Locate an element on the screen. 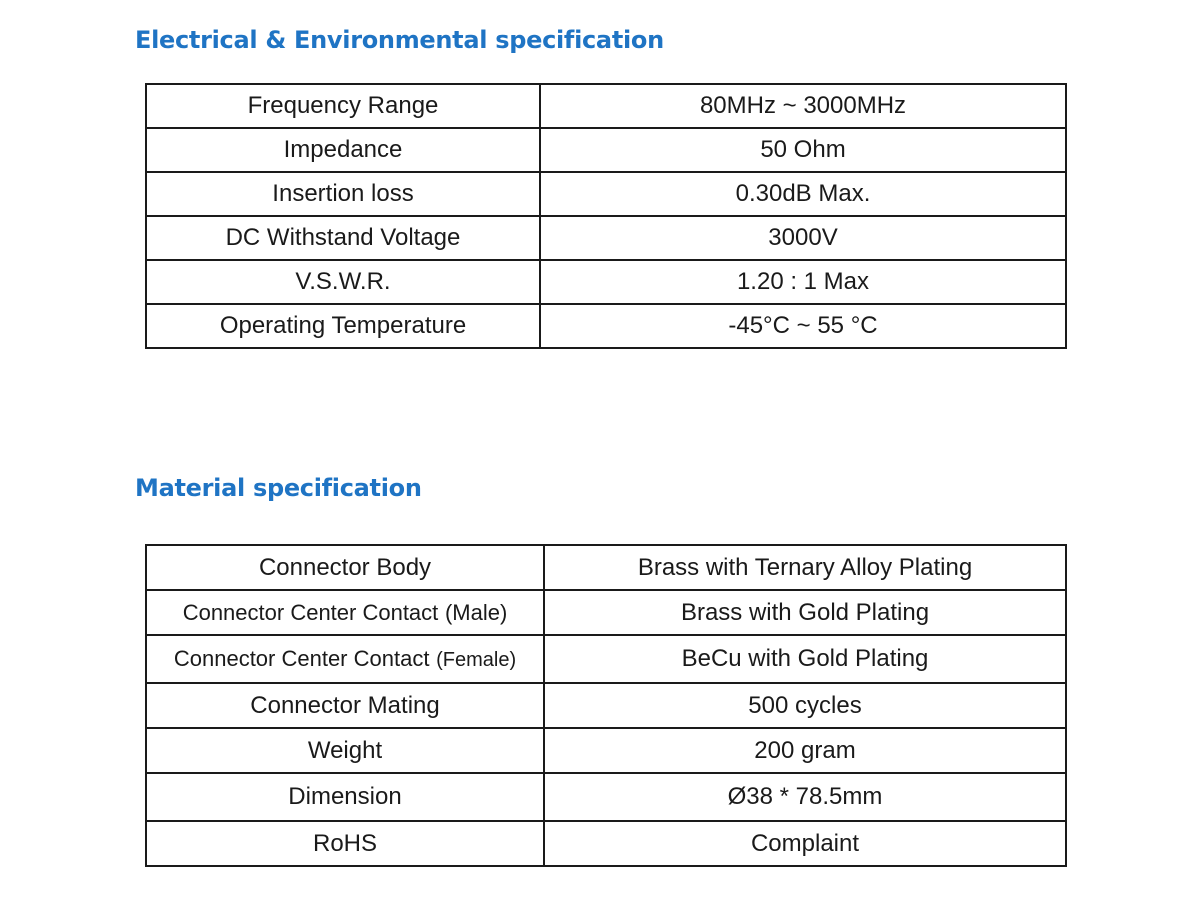  spec-value: Complaint is located at coordinates (805, 843).